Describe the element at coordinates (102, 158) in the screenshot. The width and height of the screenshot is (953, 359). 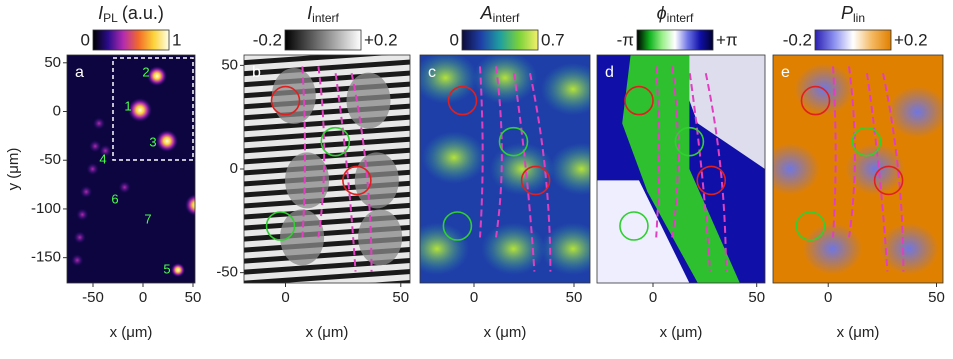
I see `spot-label: 4` at that location.